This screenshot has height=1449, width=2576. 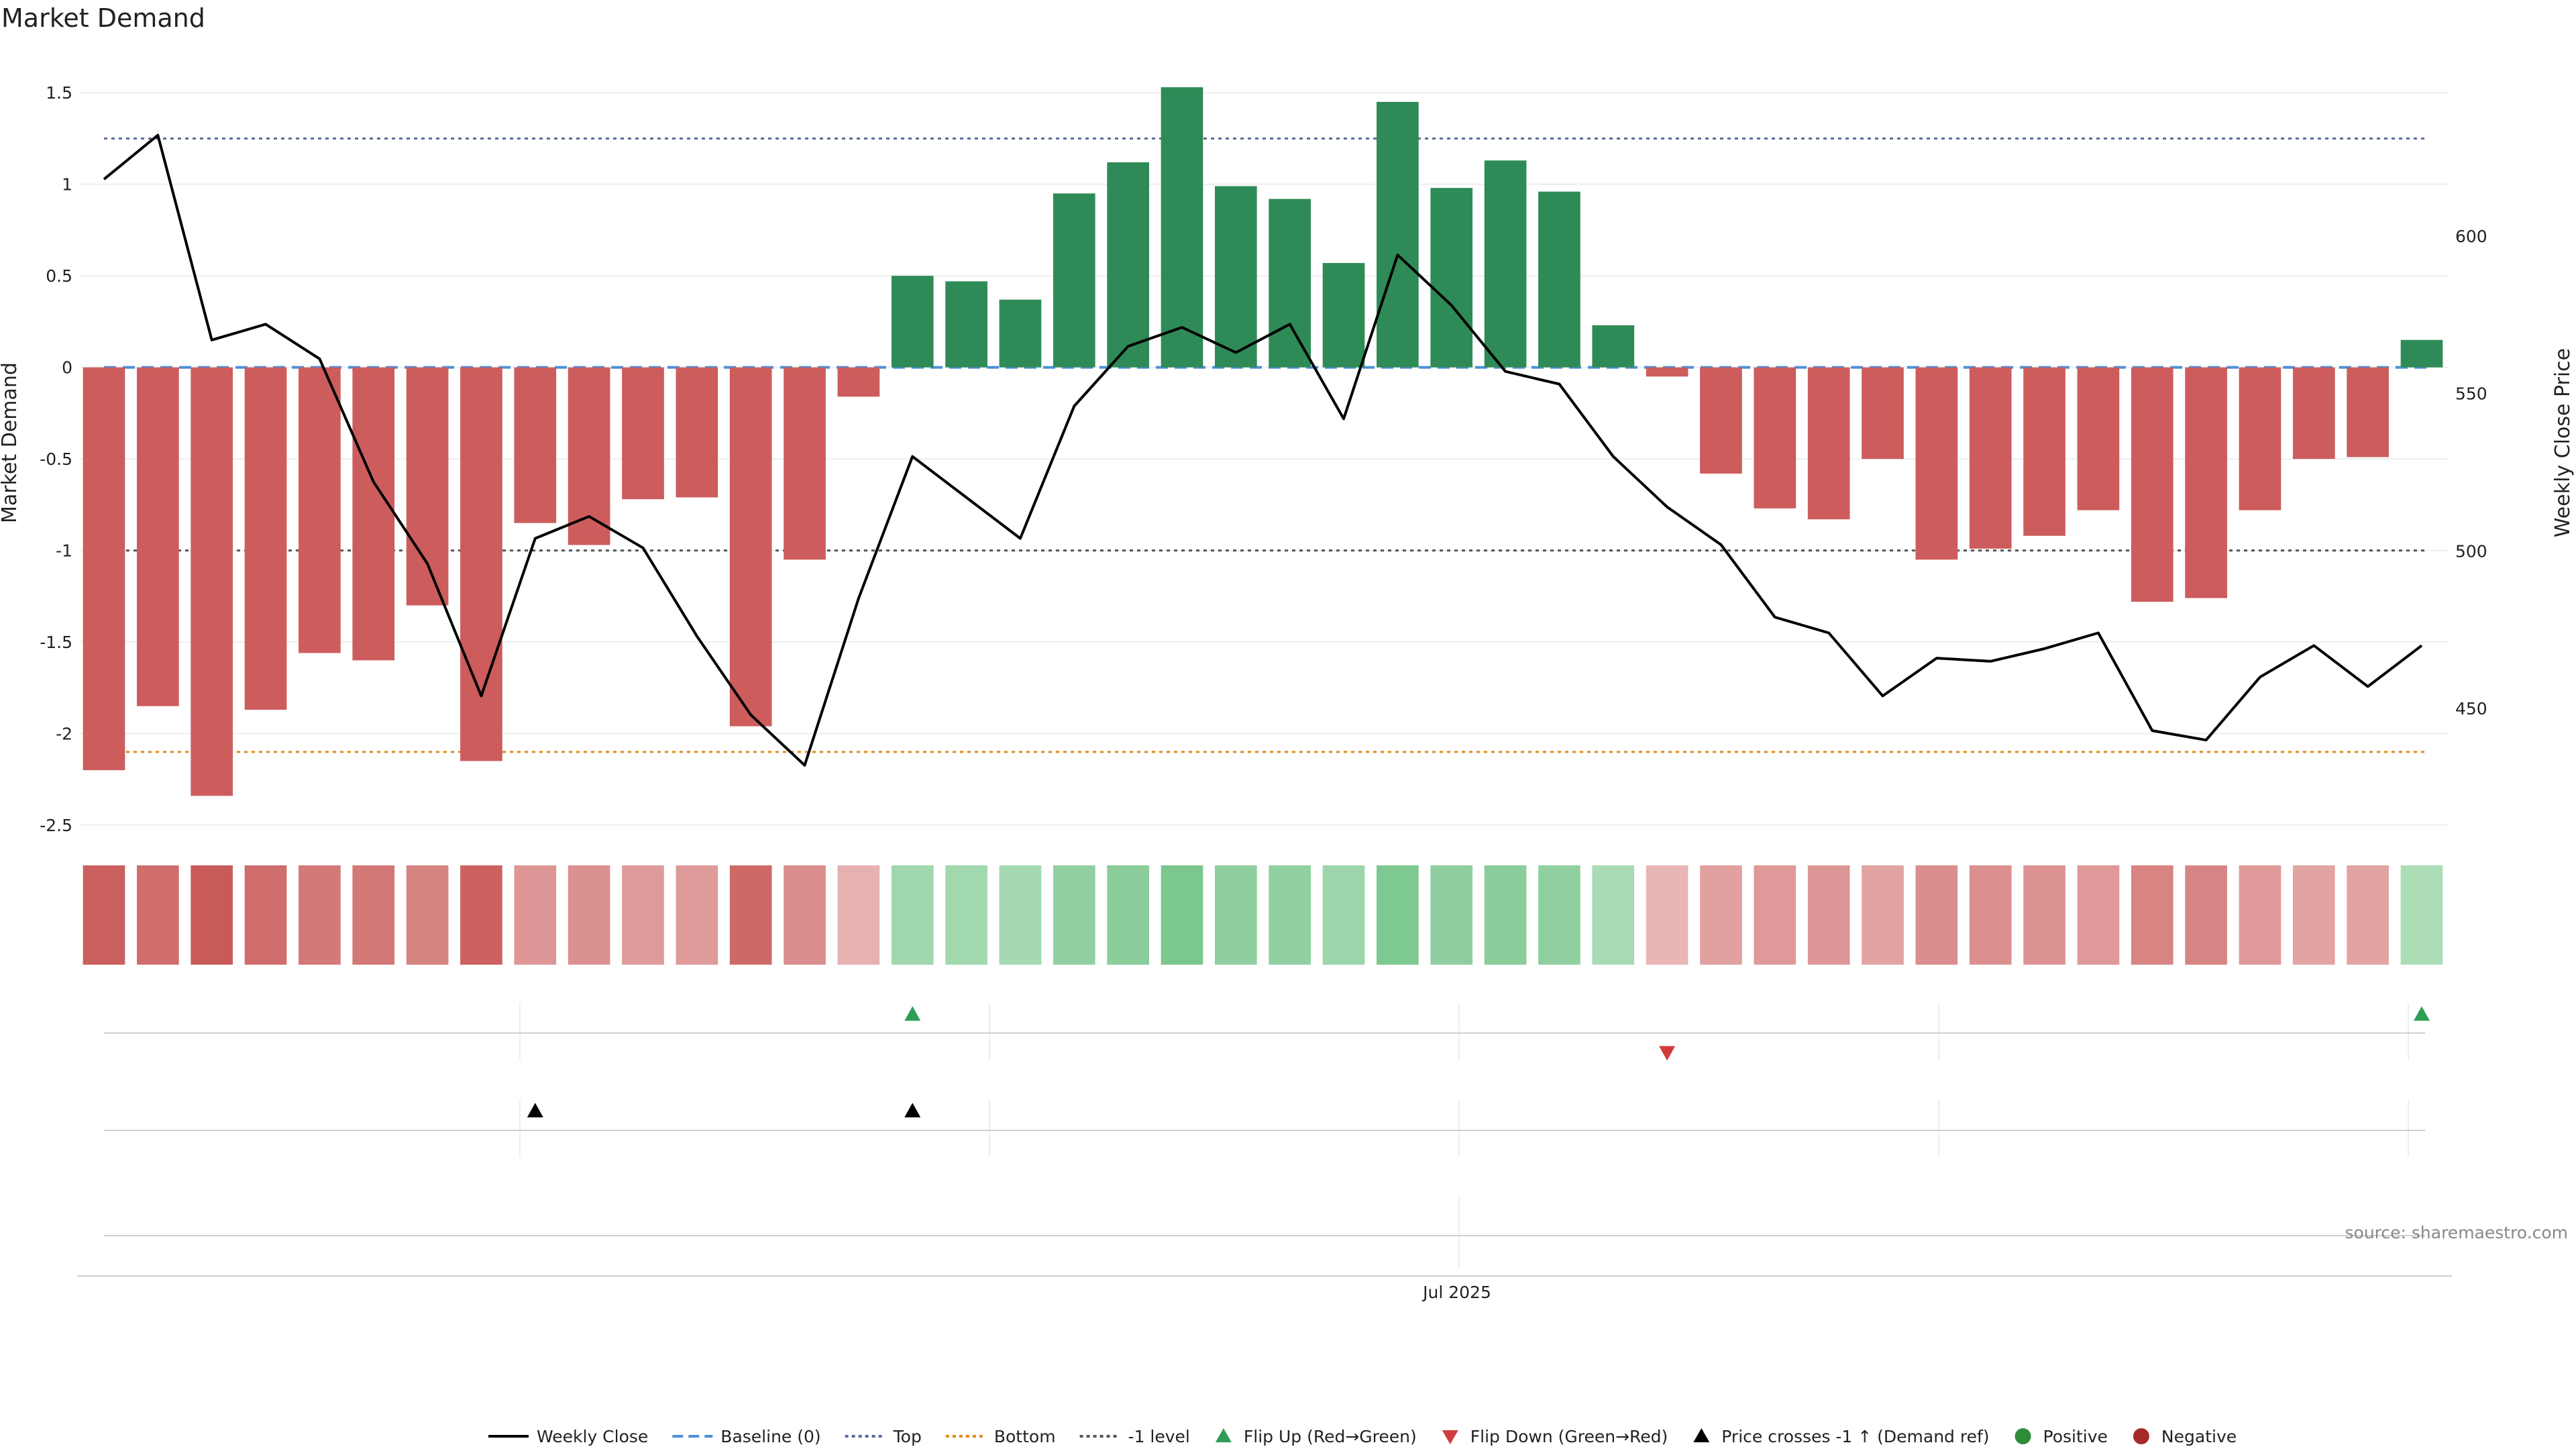 What do you see at coordinates (2199, 1436) in the screenshot?
I see `legend-label: Negative` at bounding box center [2199, 1436].